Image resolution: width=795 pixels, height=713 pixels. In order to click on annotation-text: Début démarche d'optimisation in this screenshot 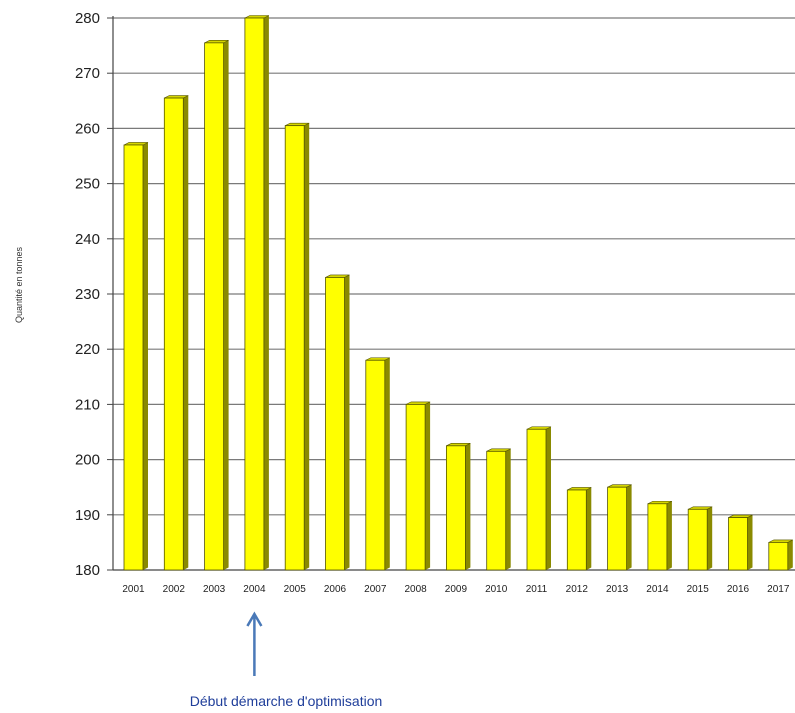, I will do `click(286, 701)`.